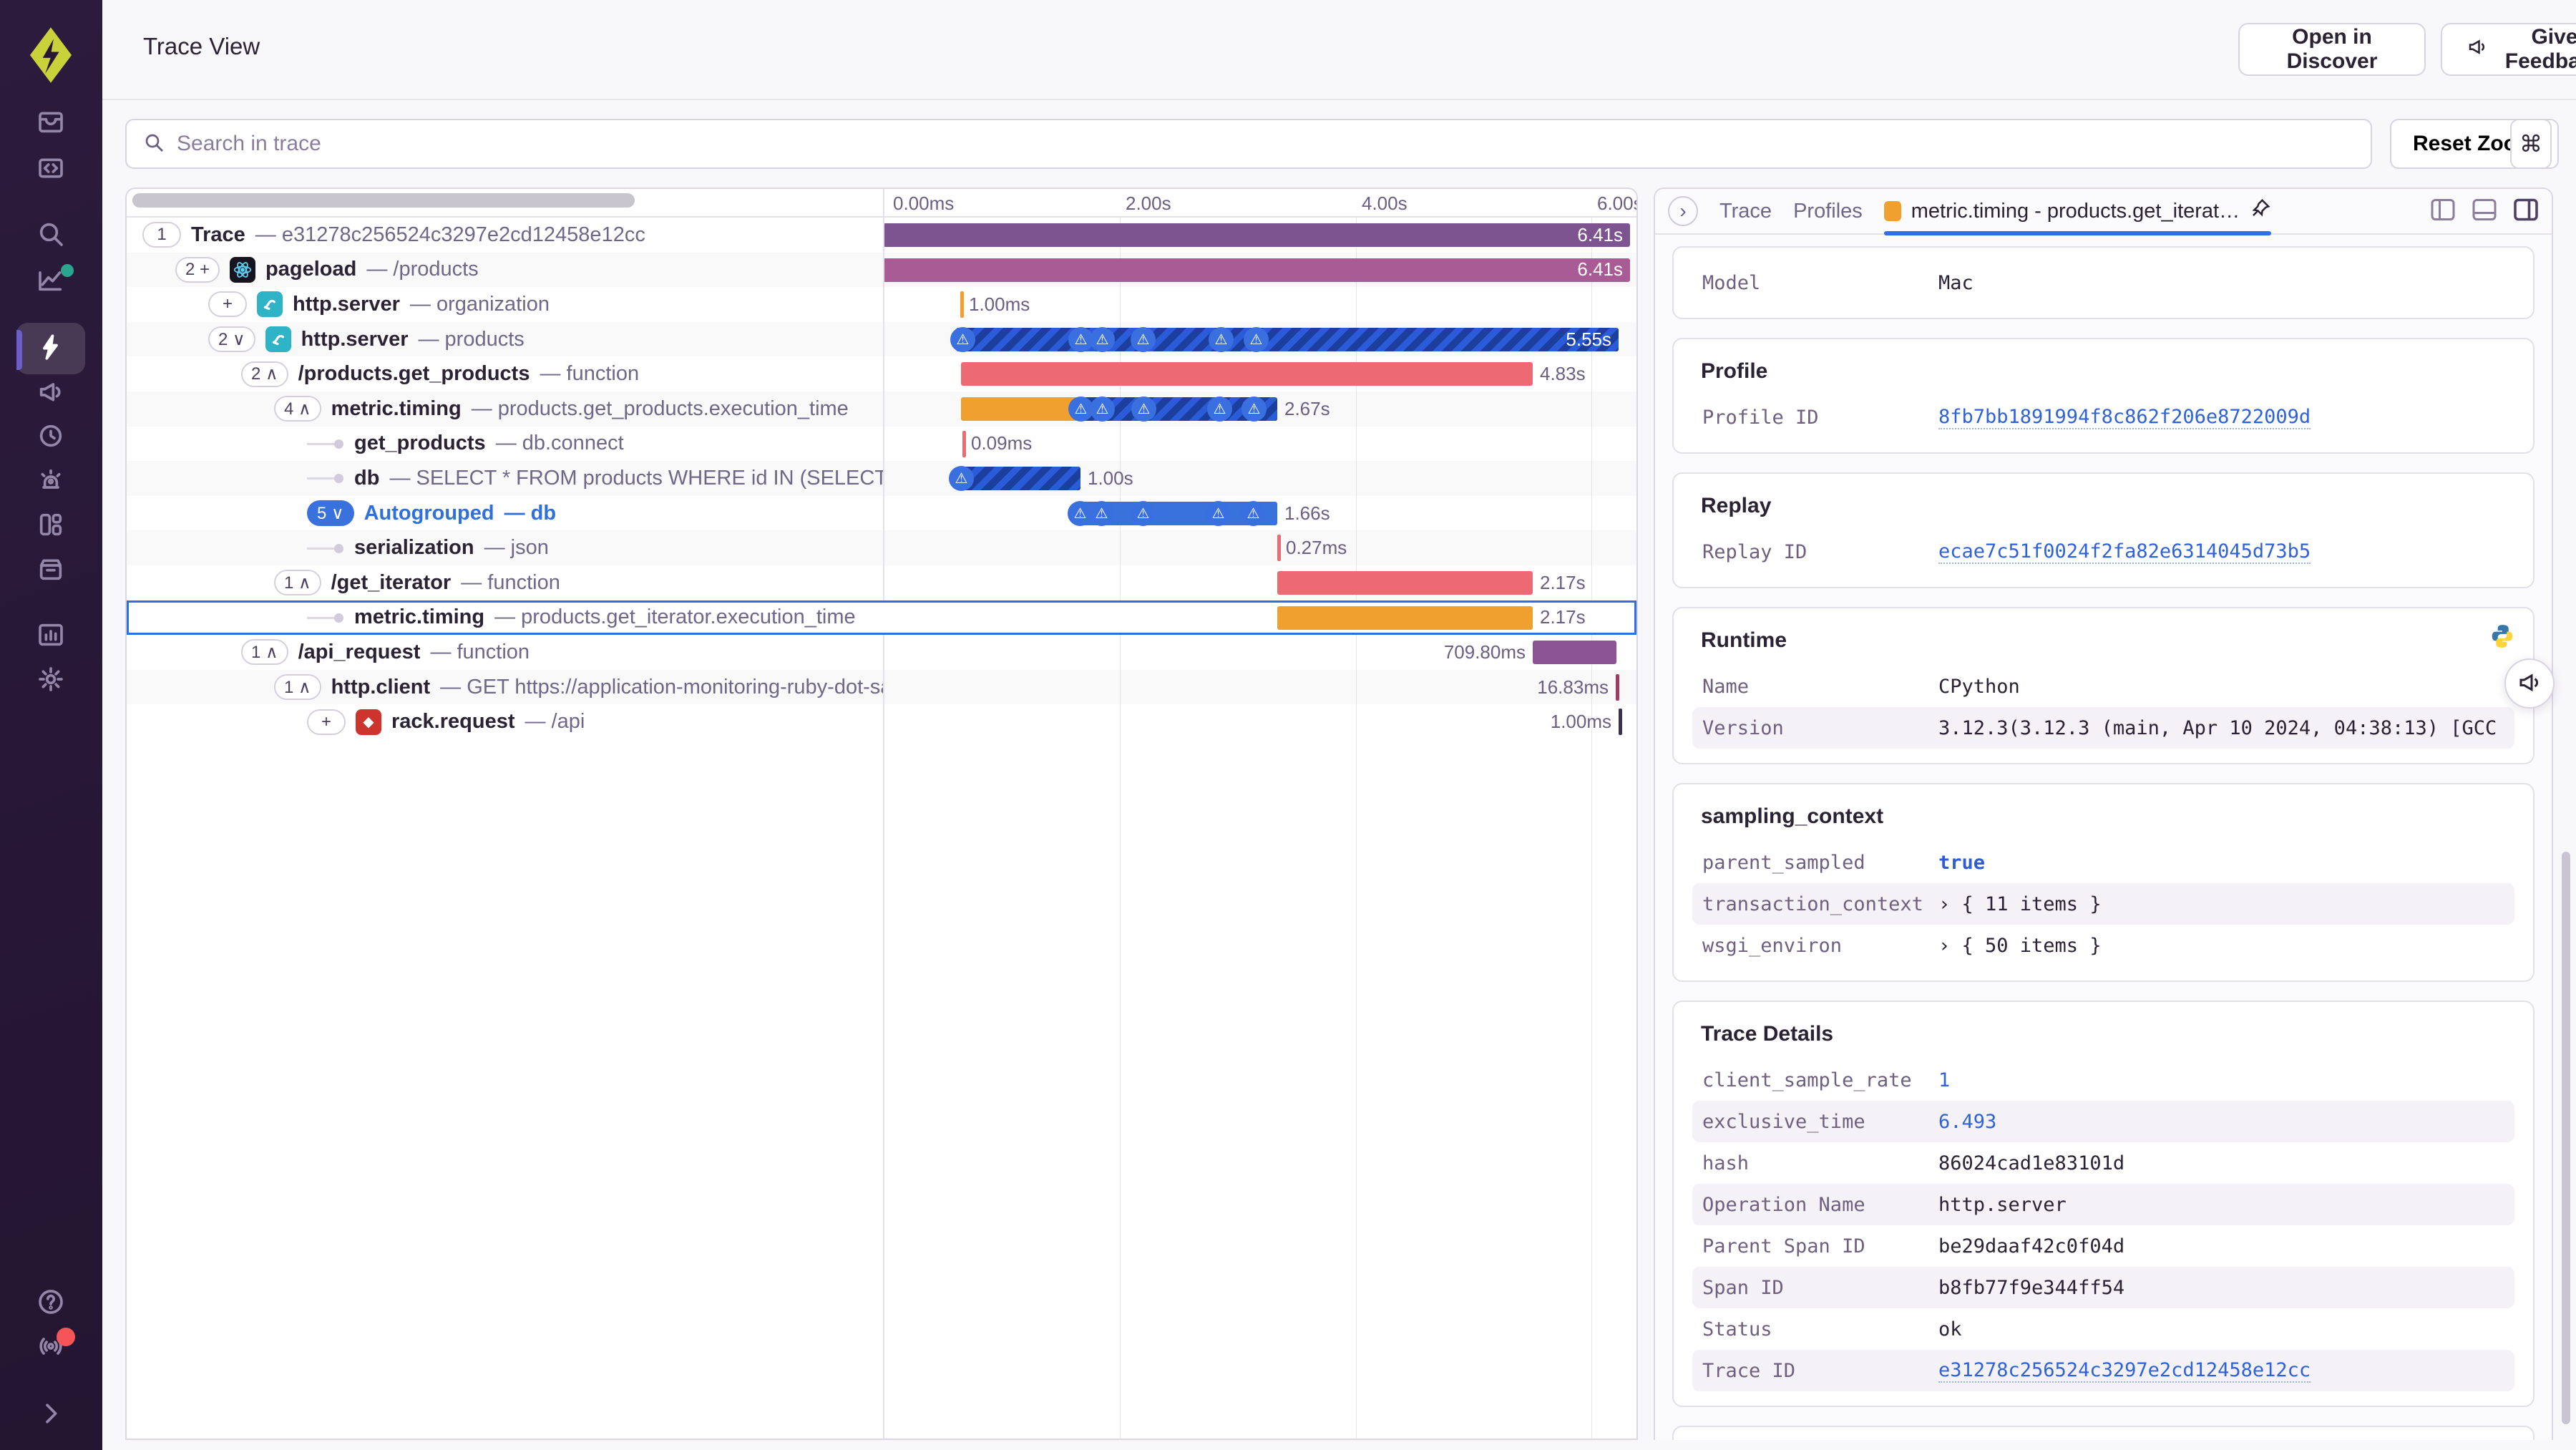  Describe the element at coordinates (264, 652) in the screenshot. I see `span-count-chip: 1 ∧` at that location.